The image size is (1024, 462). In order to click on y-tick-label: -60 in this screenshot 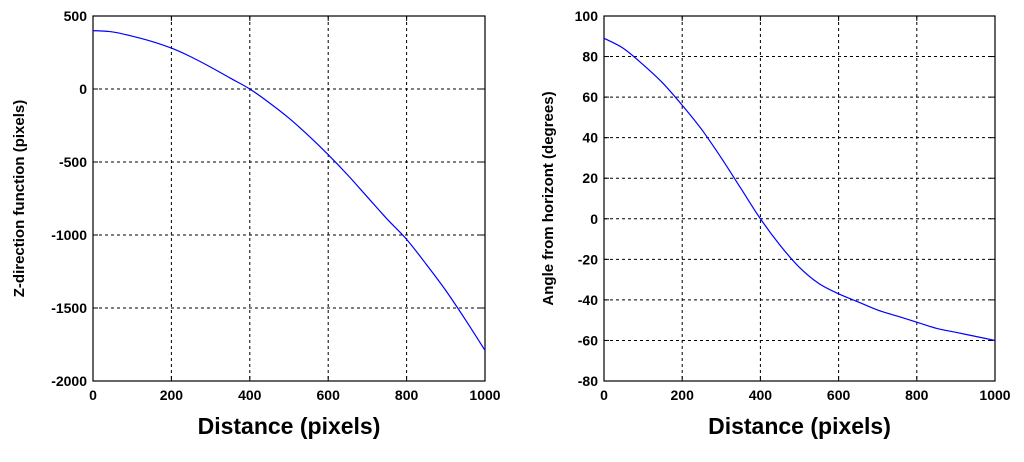, I will do `click(588, 340)`.